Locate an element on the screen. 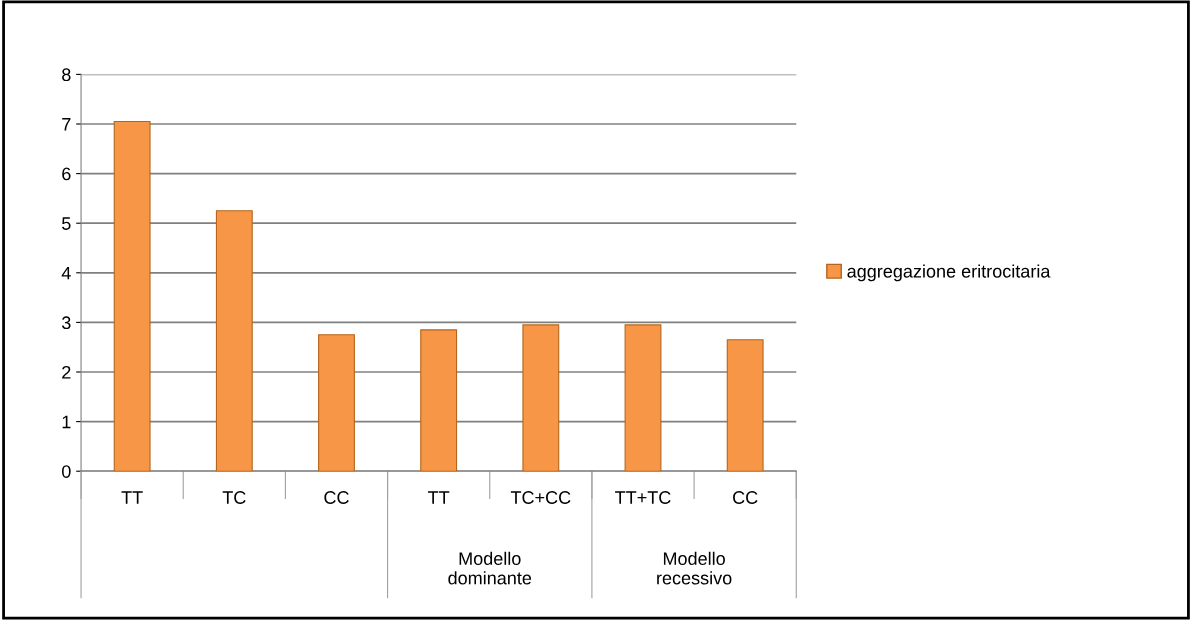 This screenshot has height=620, width=1192. y-tick-label: 3 is located at coordinates (66, 323).